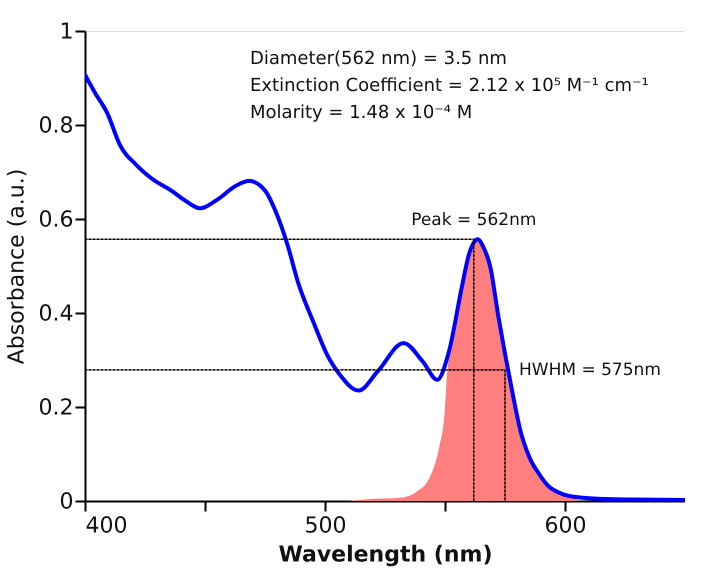 This screenshot has width=713, height=580. Describe the element at coordinates (385, 555) in the screenshot. I see `x-axis-title: Wavelength (nm)` at that location.